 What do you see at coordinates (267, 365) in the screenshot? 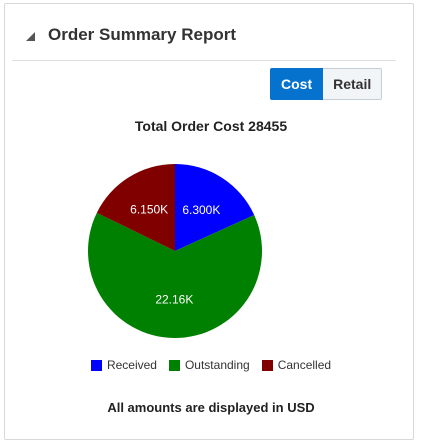
I see `legend-swatch-cancelled` at bounding box center [267, 365].